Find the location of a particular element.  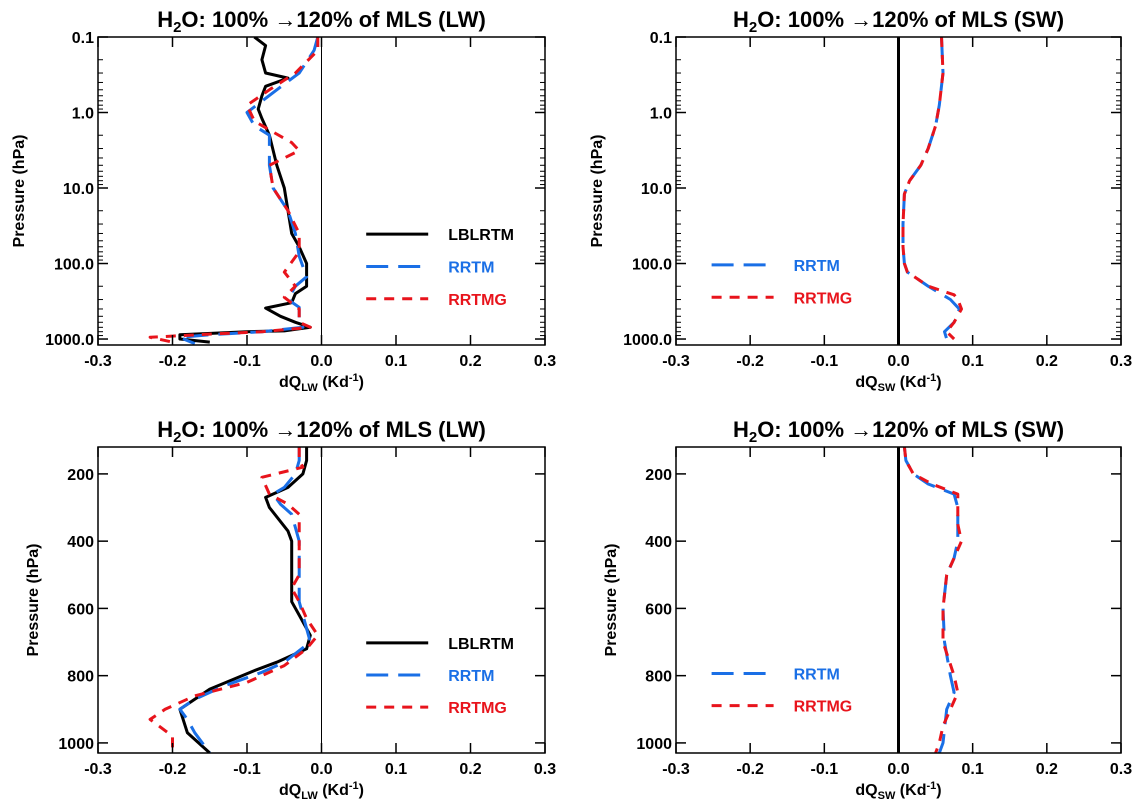

x-axis-label-subscript: LW is located at coordinates (309, 388).